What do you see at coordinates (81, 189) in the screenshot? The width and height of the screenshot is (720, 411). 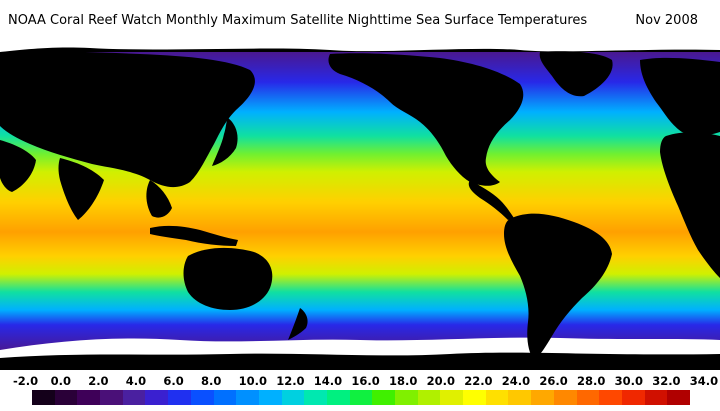 I see `india` at bounding box center [81, 189].